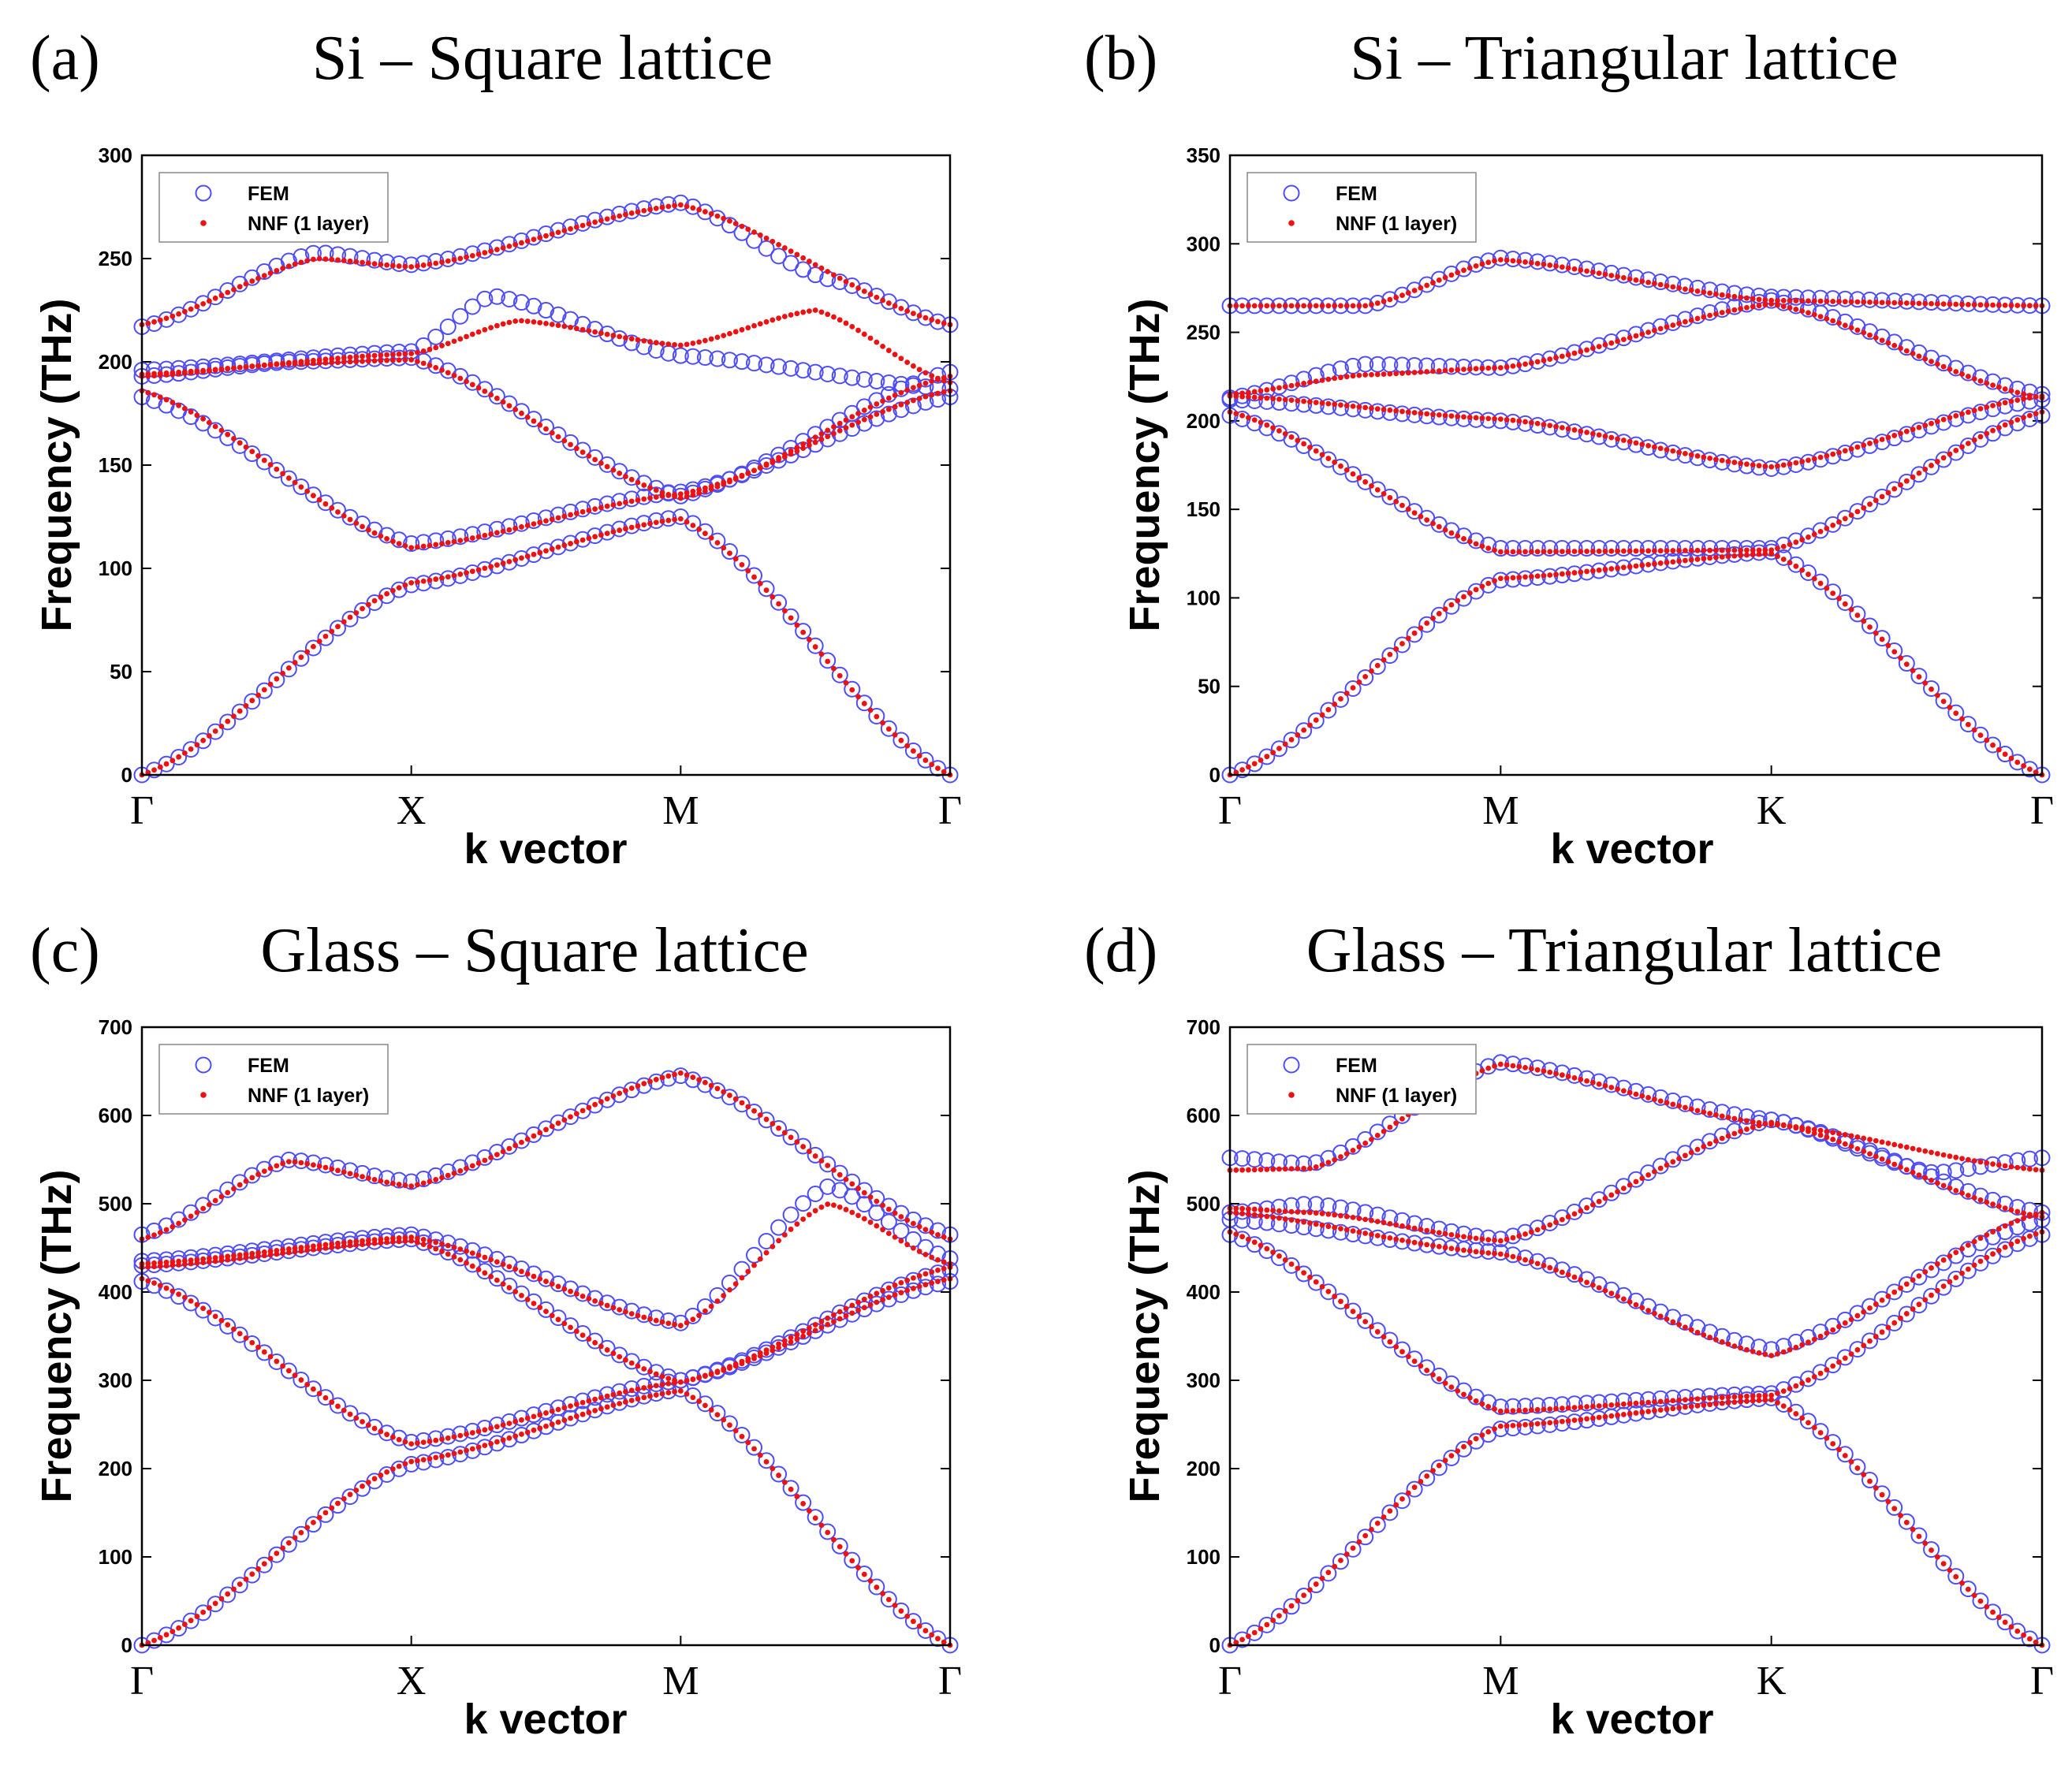 Image resolution: width=2072 pixels, height=1765 pixels. Describe the element at coordinates (1624, 950) in the screenshot. I see `panel-title: Glass – Triangular lattice` at that location.